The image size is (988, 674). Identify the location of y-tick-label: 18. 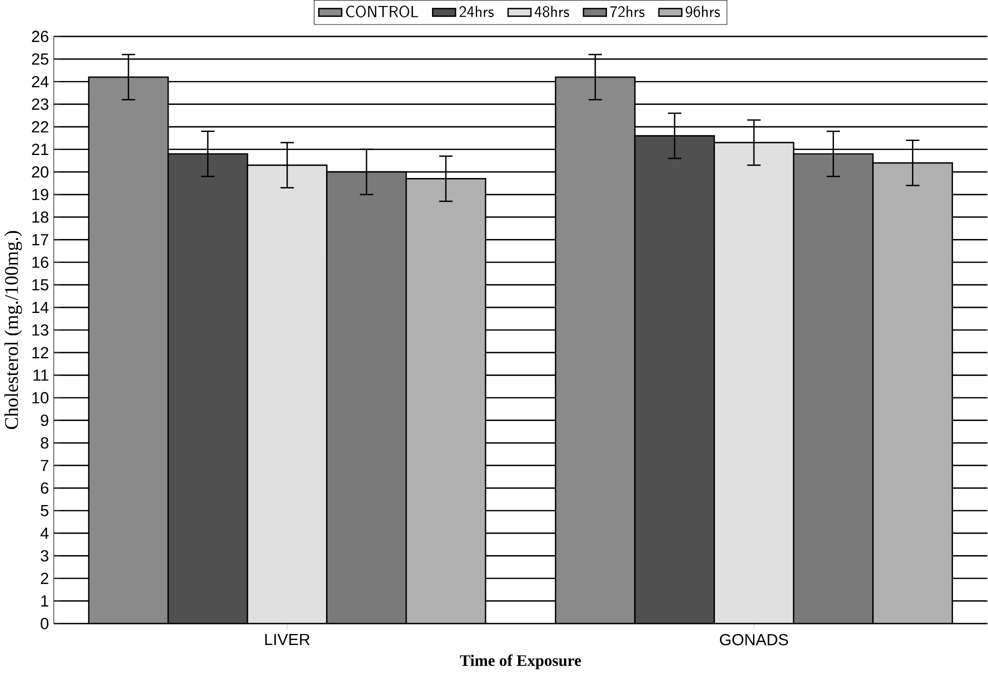
(40, 217).